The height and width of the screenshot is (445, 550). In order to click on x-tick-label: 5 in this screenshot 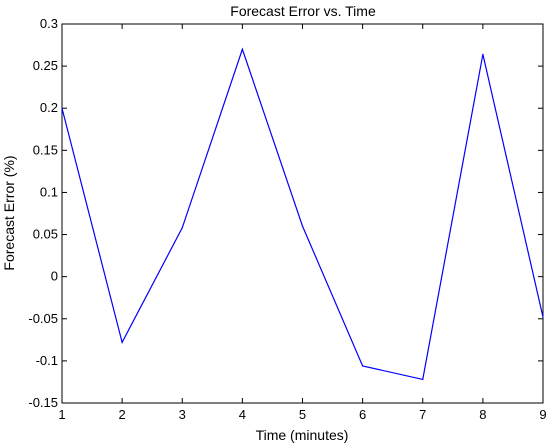, I will do `click(302, 414)`.